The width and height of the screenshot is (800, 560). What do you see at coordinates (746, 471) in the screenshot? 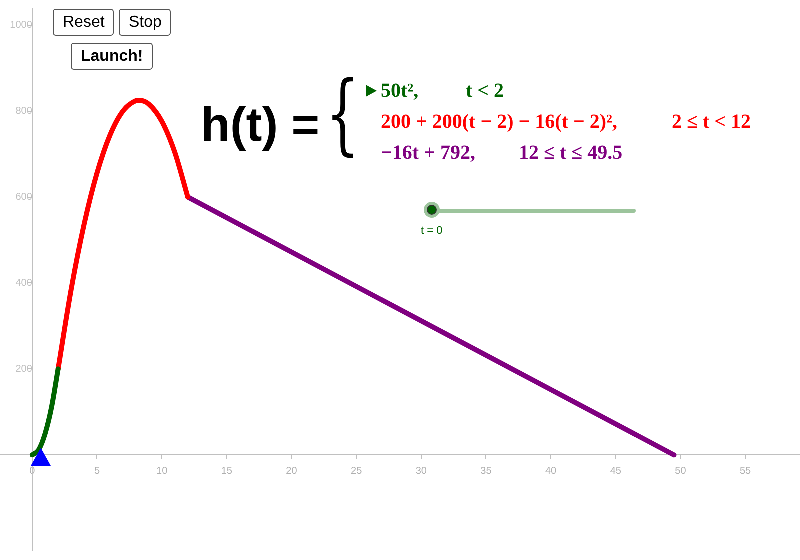
I see `x-tick-label: 55` at bounding box center [746, 471].